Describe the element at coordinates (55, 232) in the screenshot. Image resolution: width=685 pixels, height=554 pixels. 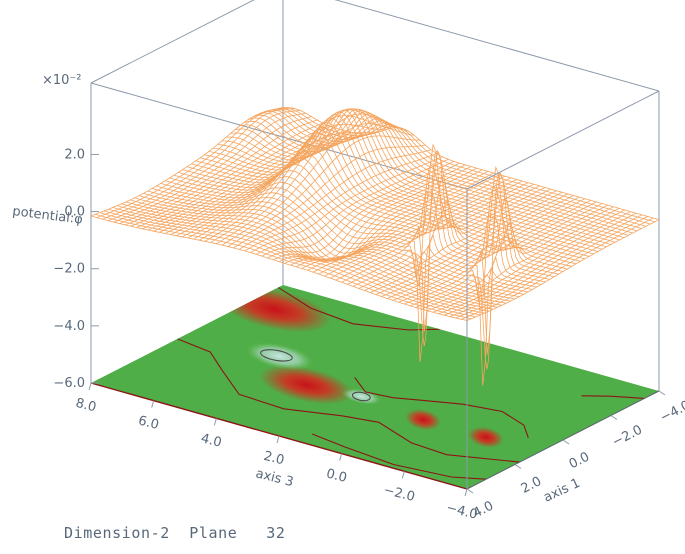
I see `z-axis: ×10⁻² potential:φ −6.0−4.0−2.00.02.0` at that location.